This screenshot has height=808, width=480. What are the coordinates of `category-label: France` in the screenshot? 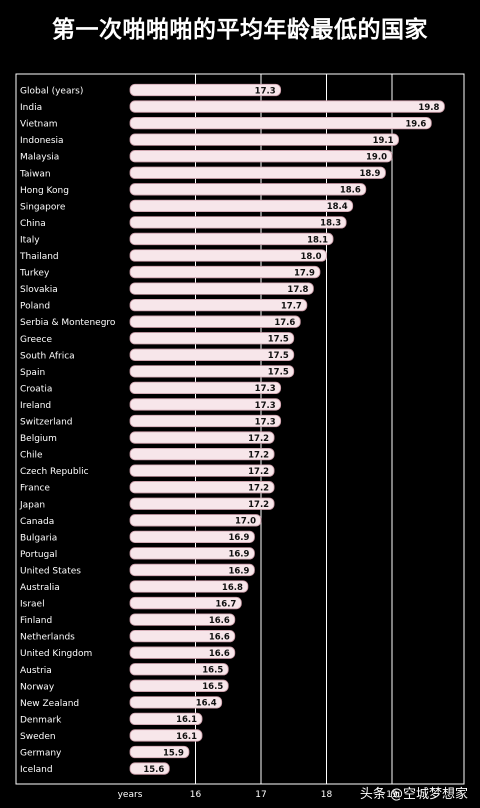 It's located at (35, 489).